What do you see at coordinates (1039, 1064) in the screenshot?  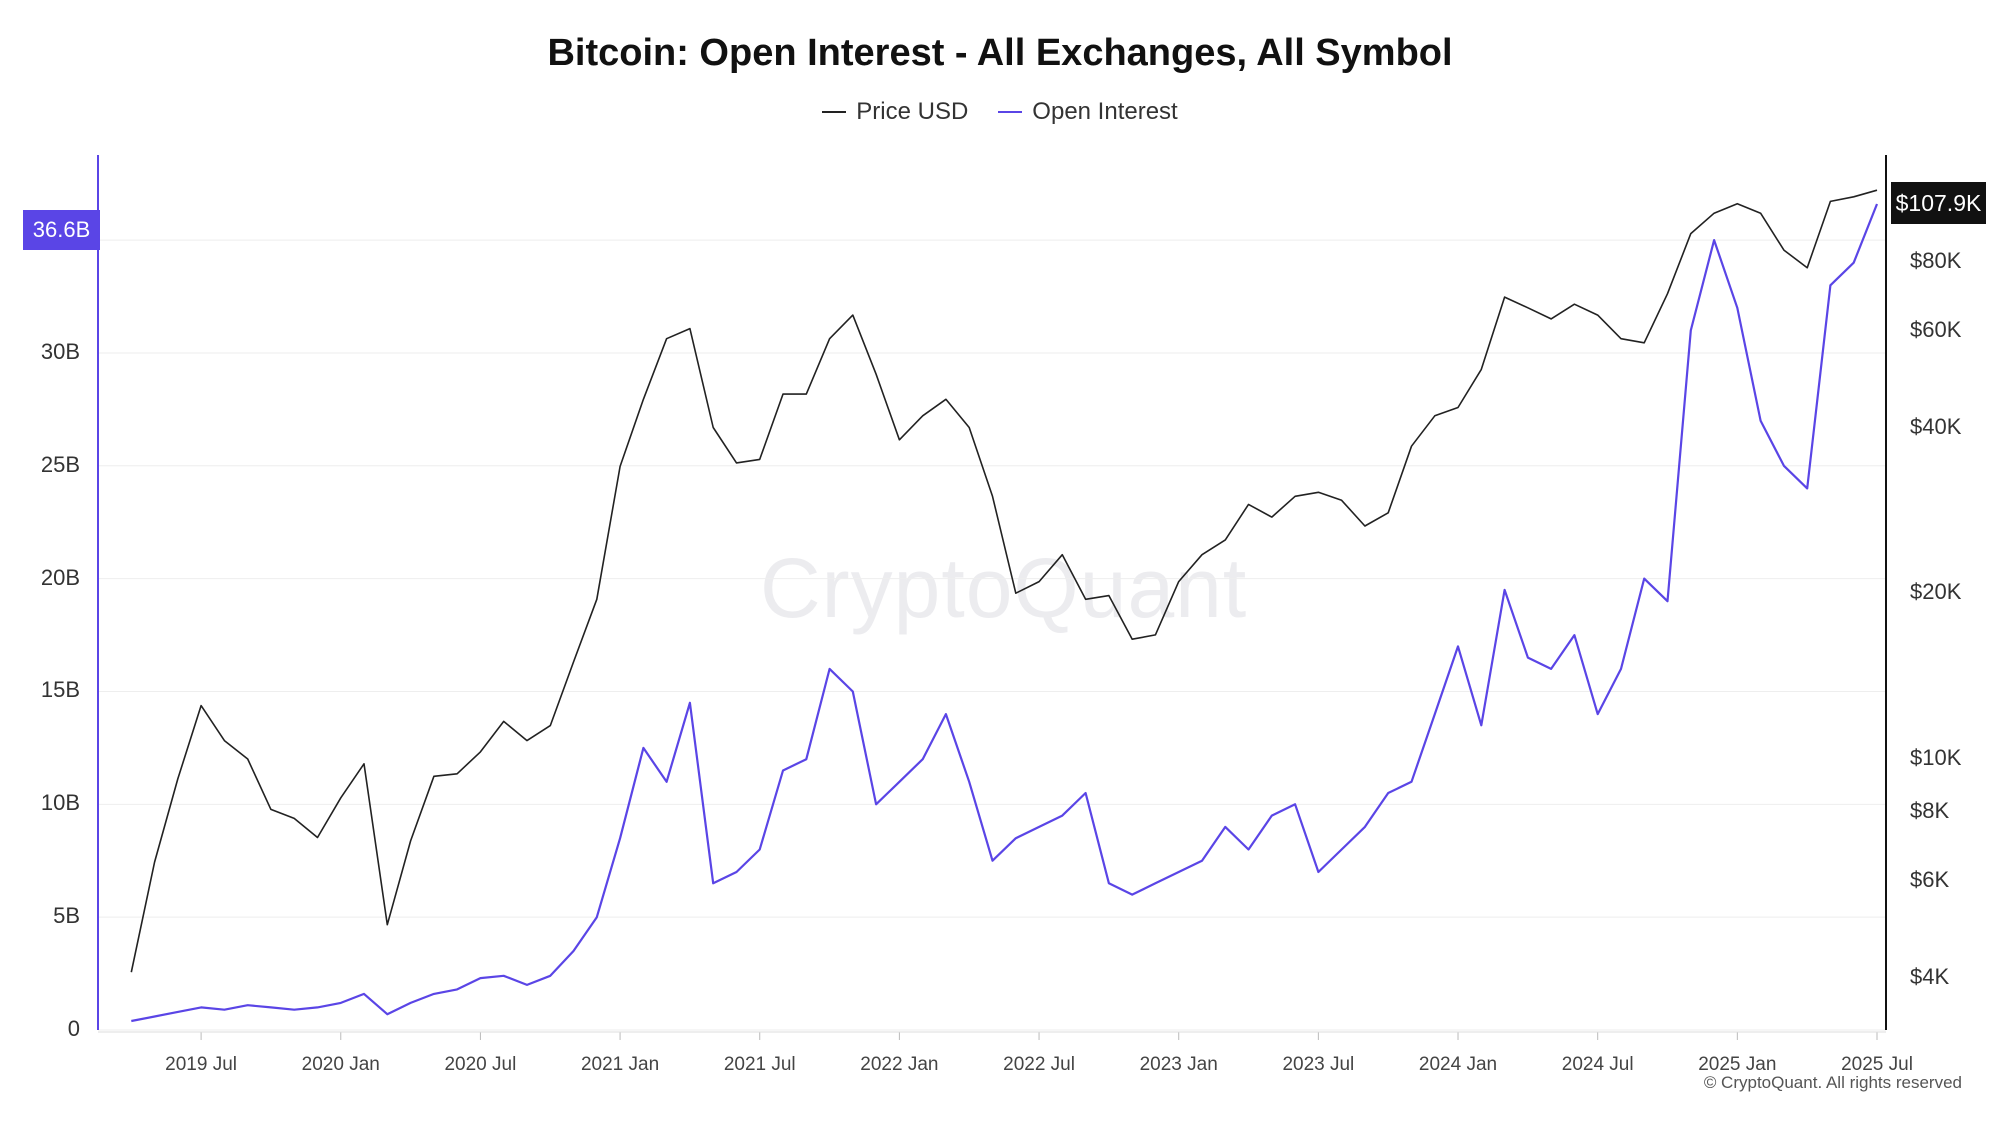 I see `x-tick-label: 2022 Jul` at bounding box center [1039, 1064].